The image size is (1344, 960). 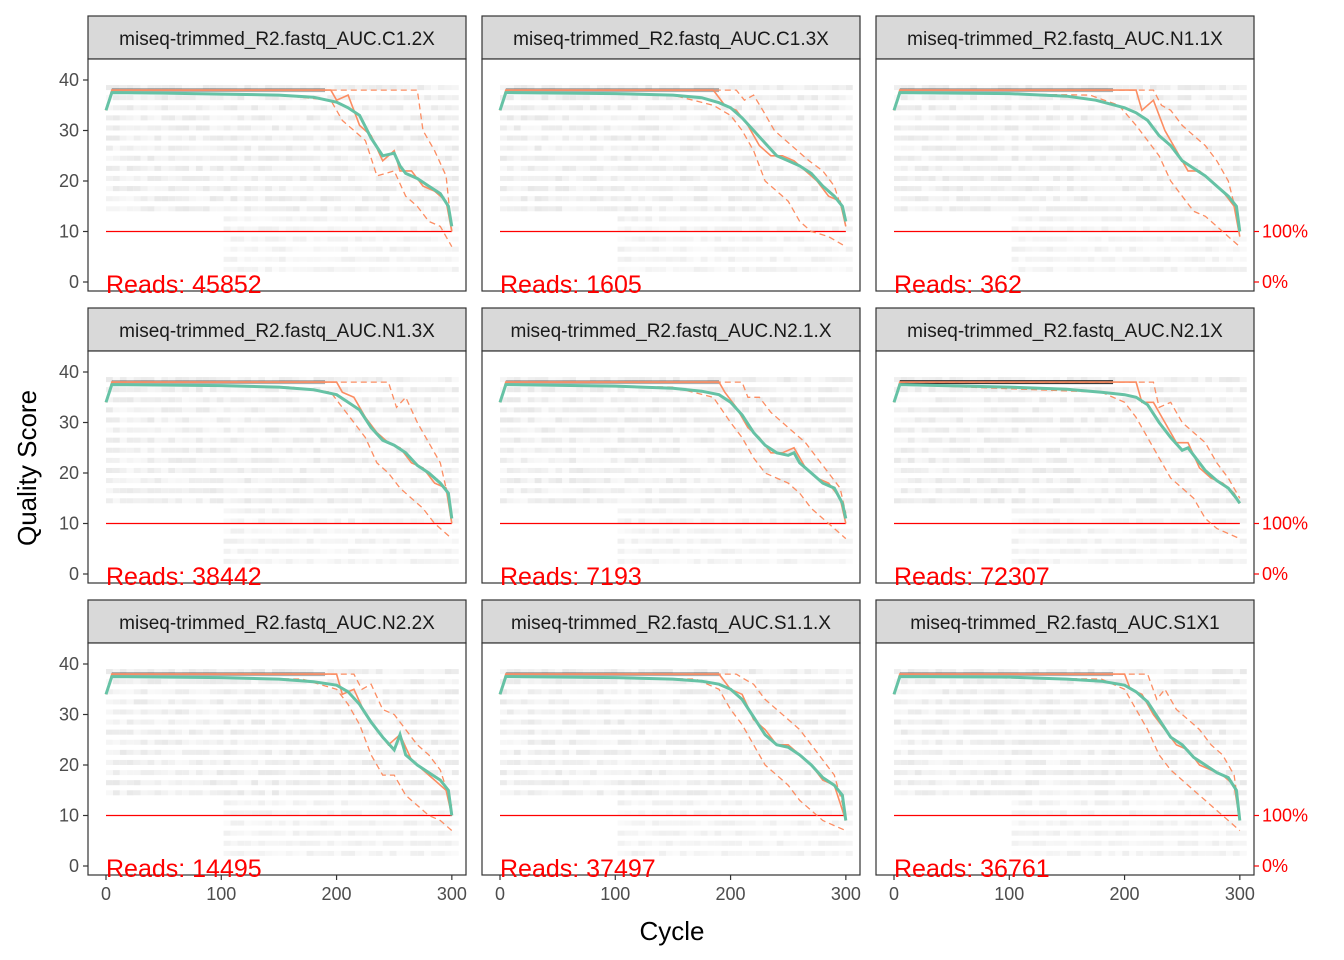 I want to click on facet-strip-label: miseq-trimmed_R2.fastq_AUC.N1.1X, so click(x=1065, y=39).